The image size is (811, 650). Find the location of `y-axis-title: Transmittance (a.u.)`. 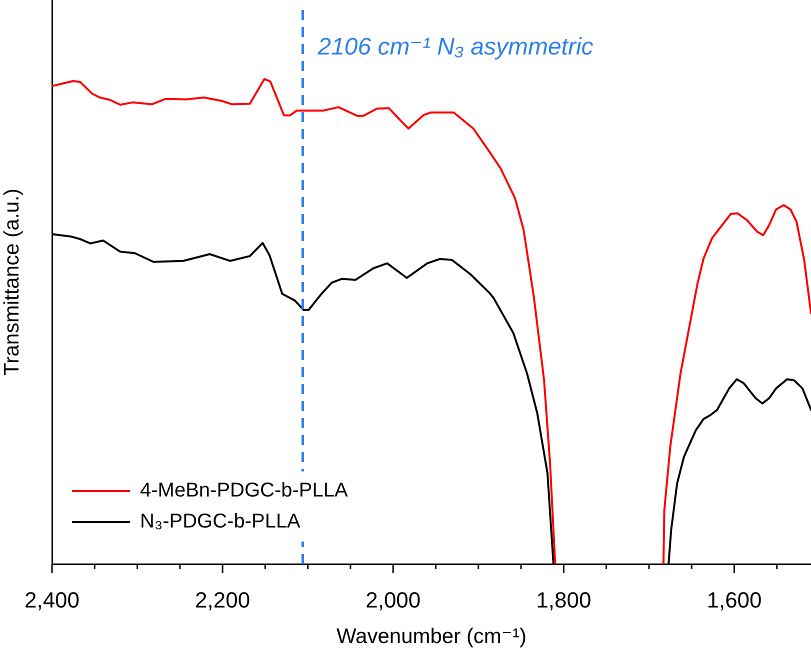

y-axis-title: Transmittance (a.u.) is located at coordinates (12, 282).